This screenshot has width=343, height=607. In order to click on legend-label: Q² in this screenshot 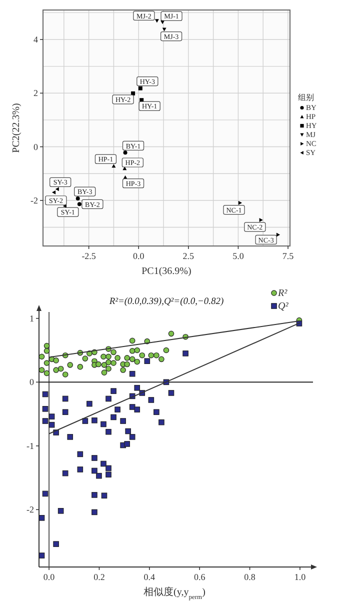, I will do `click(284, 306)`.